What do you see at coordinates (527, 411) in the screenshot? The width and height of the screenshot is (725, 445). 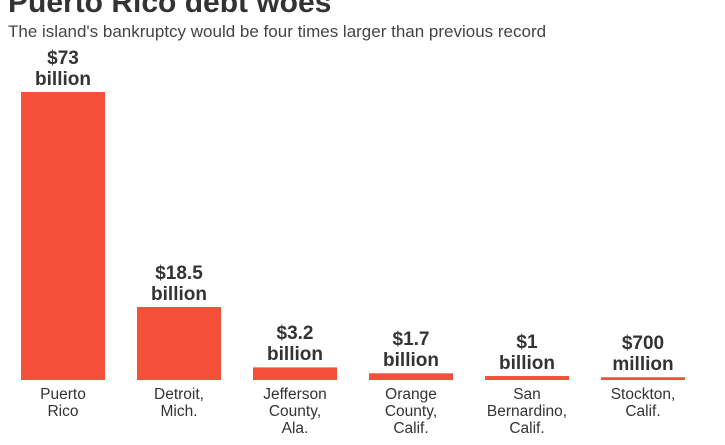 I see `category-label: San Bernardino, Calif.` at bounding box center [527, 411].